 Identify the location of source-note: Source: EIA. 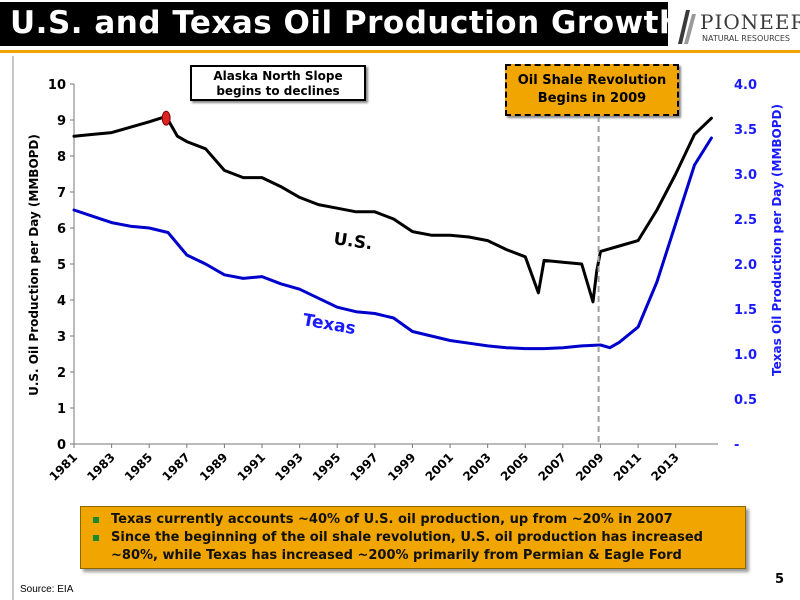
(47, 589).